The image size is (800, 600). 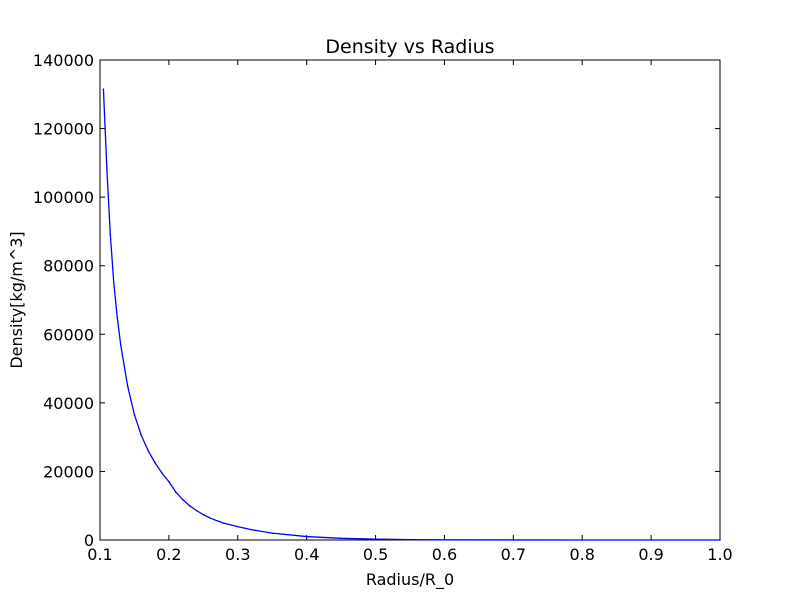 I want to click on x-tick-label: 0.5, so click(x=375, y=554).